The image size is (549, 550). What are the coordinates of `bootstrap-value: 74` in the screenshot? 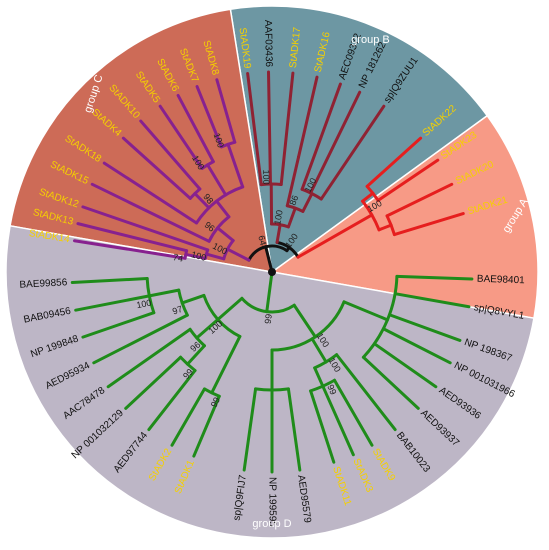 It's located at (178, 258).